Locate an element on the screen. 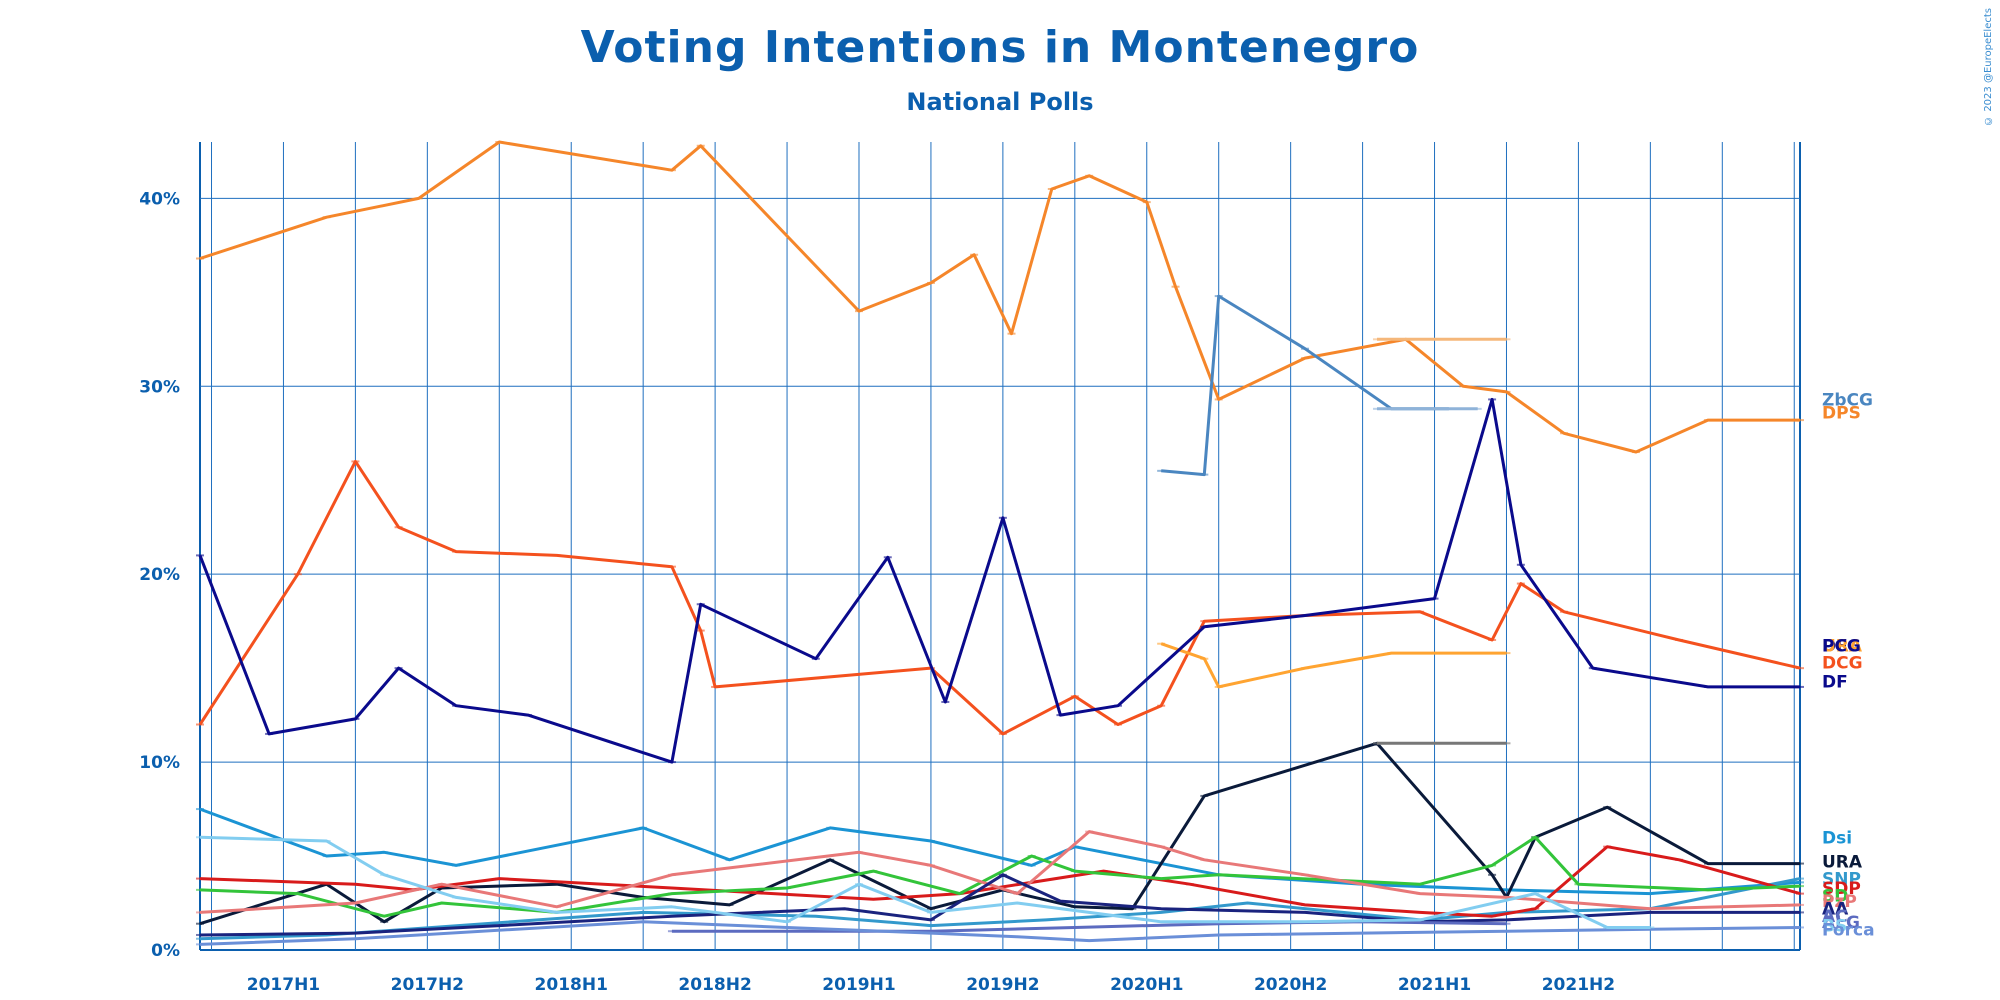 The height and width of the screenshot is (1000, 2000). legend-label: PCG is located at coordinates (1841, 647).